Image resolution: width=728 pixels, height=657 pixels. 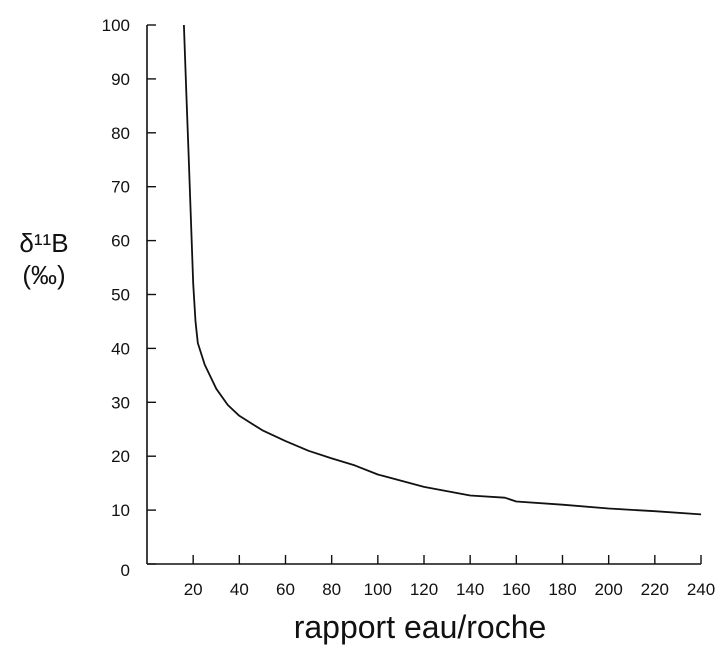 I want to click on y-tick-label: 40, so click(x=120, y=348).